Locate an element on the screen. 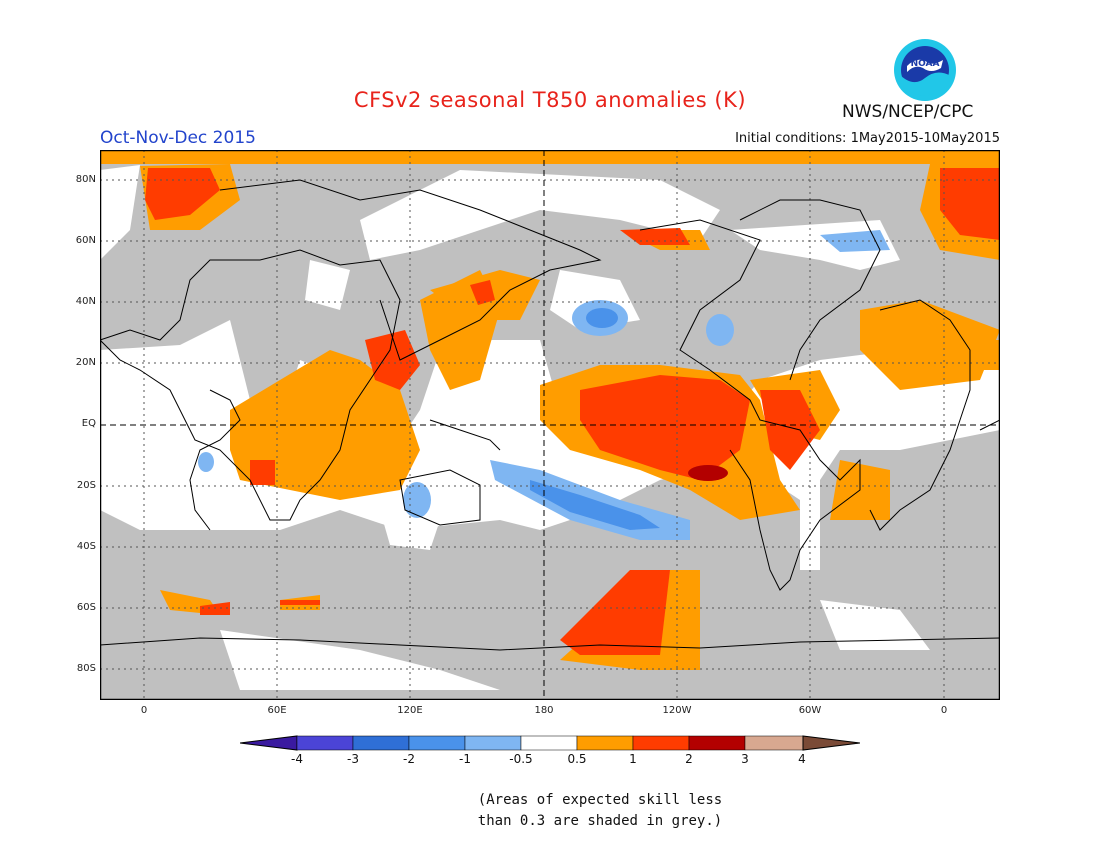 This screenshot has height=850, width=1100. skill-note-line1: (Areas of expected skill less is located at coordinates (600, 800).